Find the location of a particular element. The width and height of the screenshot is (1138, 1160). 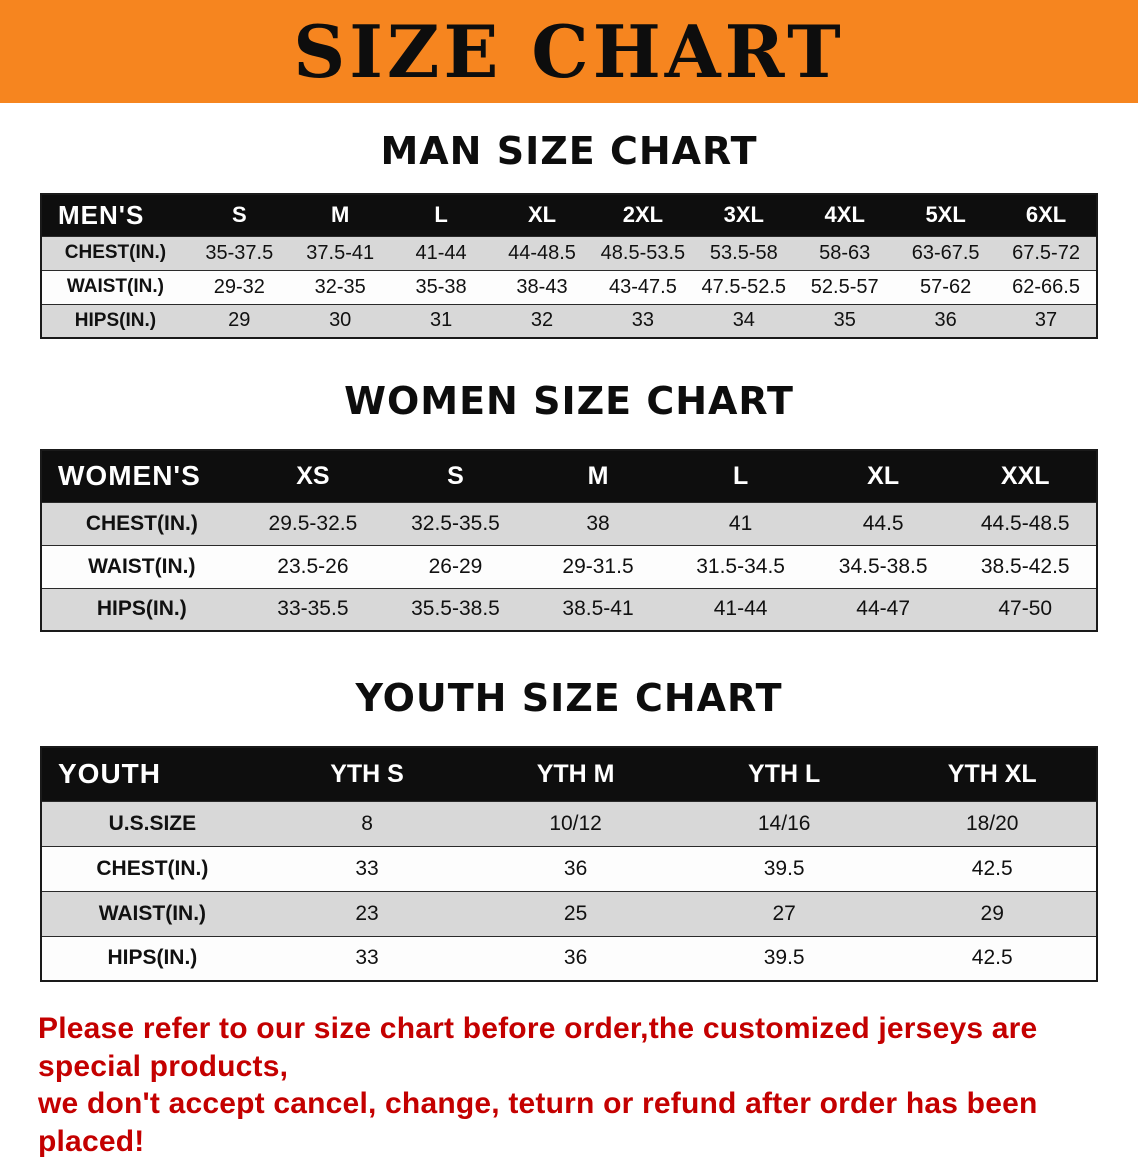

men-size-value-cell: 47.5-52.5 is located at coordinates (744, 287).